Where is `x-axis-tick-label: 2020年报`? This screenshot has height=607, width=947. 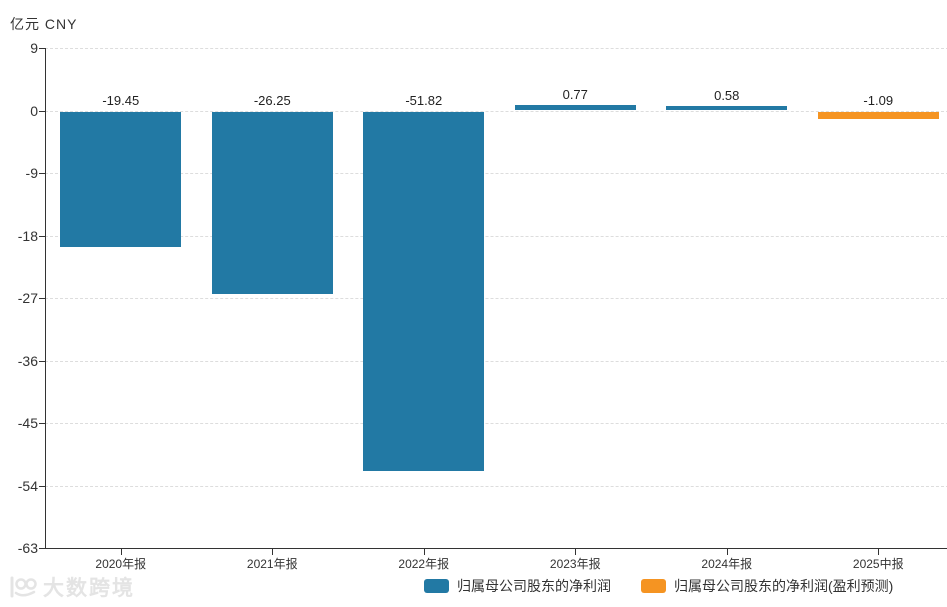 x-axis-tick-label: 2020年报 is located at coordinates (121, 564).